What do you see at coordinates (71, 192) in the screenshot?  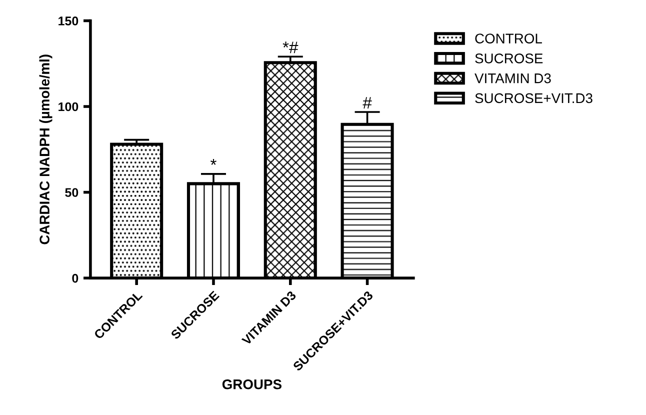 I see `y-tick-label: 50` at bounding box center [71, 192].